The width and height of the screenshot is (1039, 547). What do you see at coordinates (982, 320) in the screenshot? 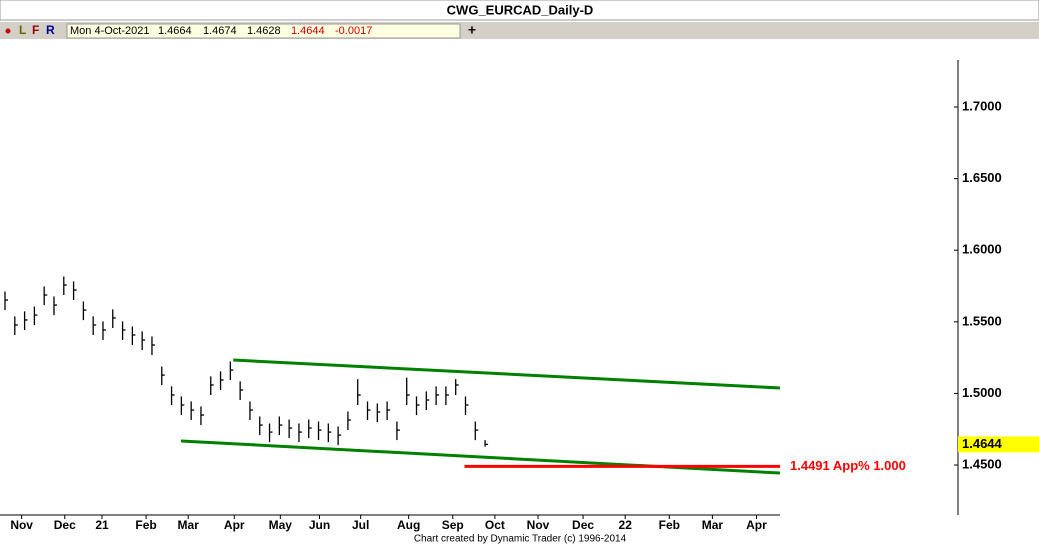
I see `y-tick-label: 1.5500` at bounding box center [982, 320].